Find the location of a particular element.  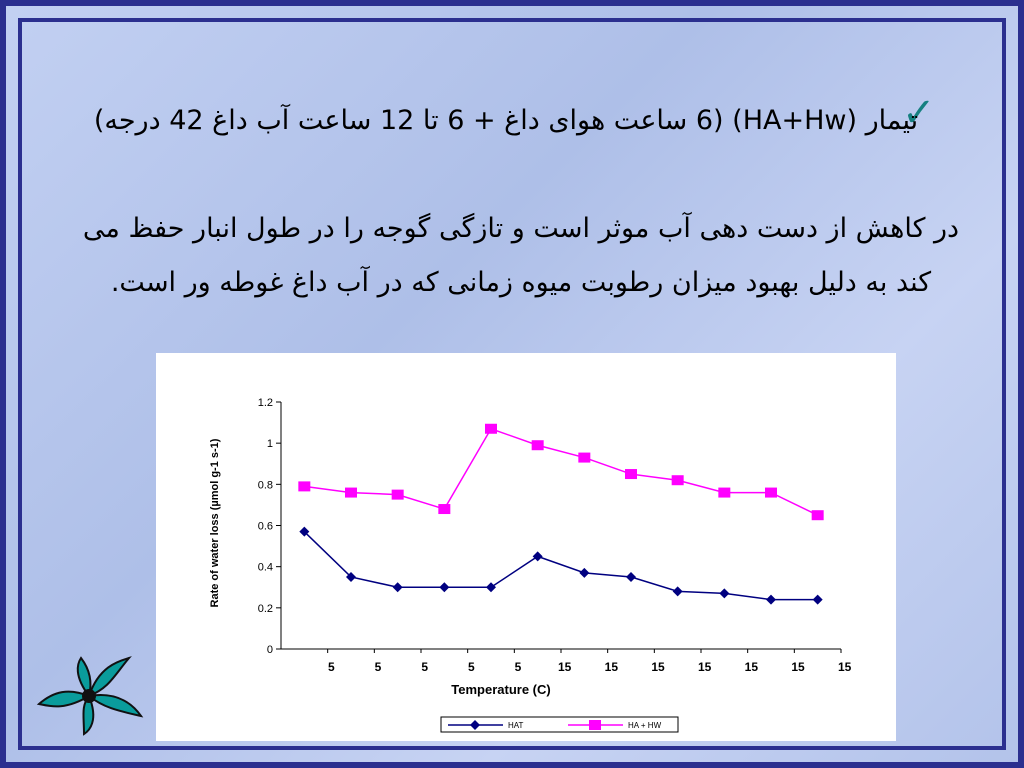

y-tick-label: 1.2 is located at coordinates (265, 403).